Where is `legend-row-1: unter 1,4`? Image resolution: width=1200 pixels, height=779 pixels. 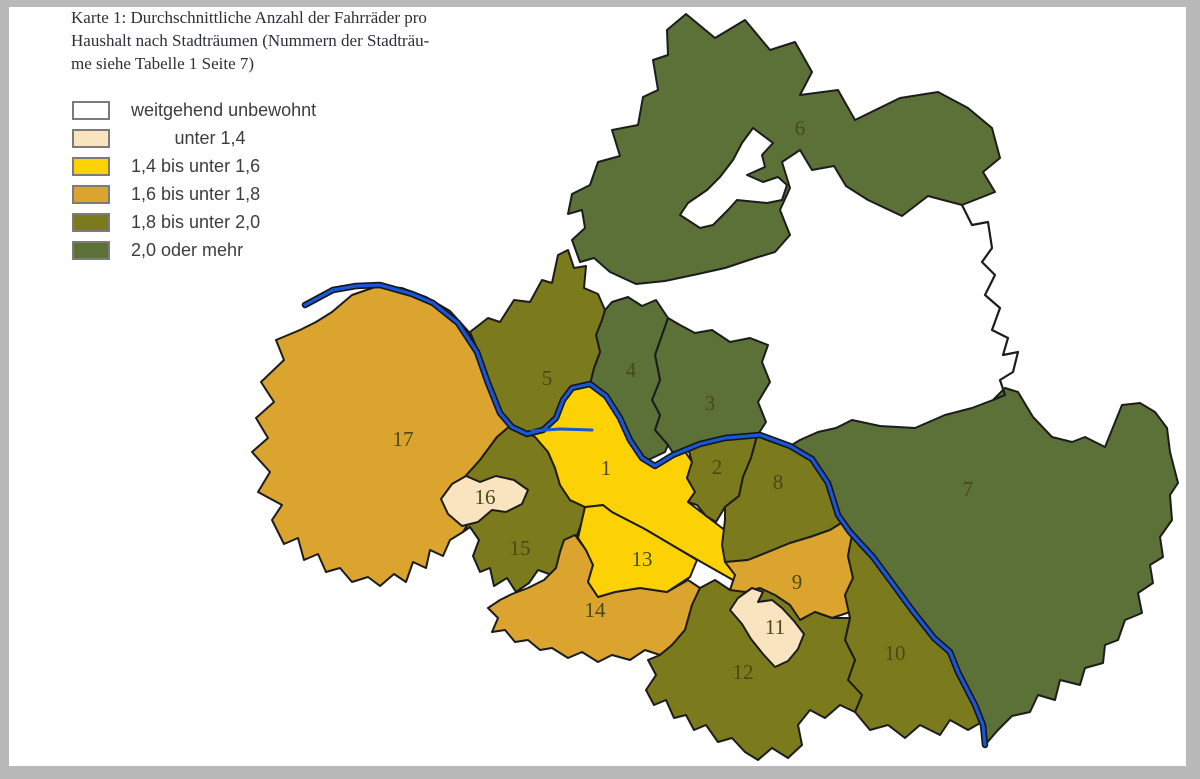 legend-row-1: unter 1,4 is located at coordinates (194, 138).